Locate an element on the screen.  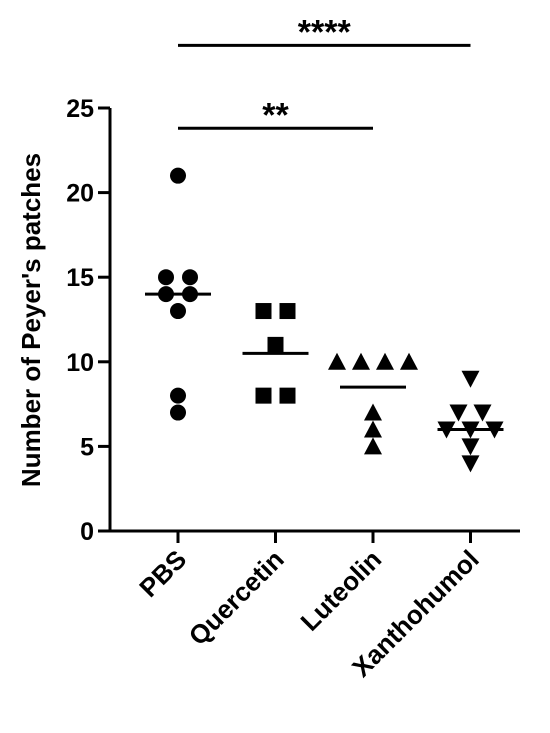
y-tick-label: 10 is located at coordinates (80, 363).